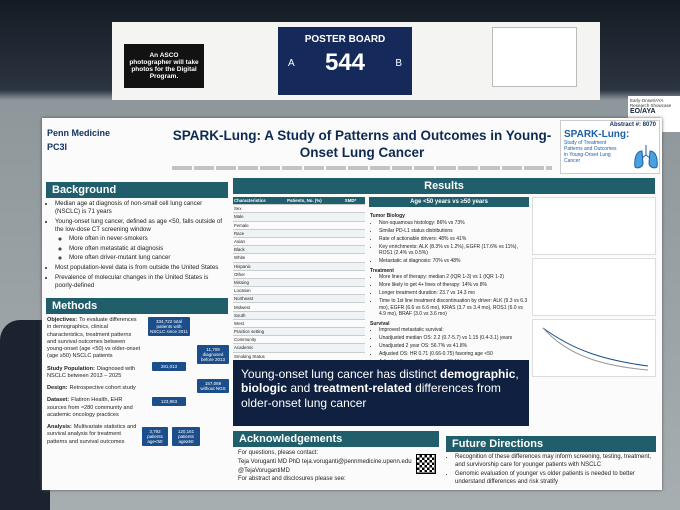 The image size is (680, 510). I want to click on flow-node: 120,161 patients age≥50, so click(186, 436).